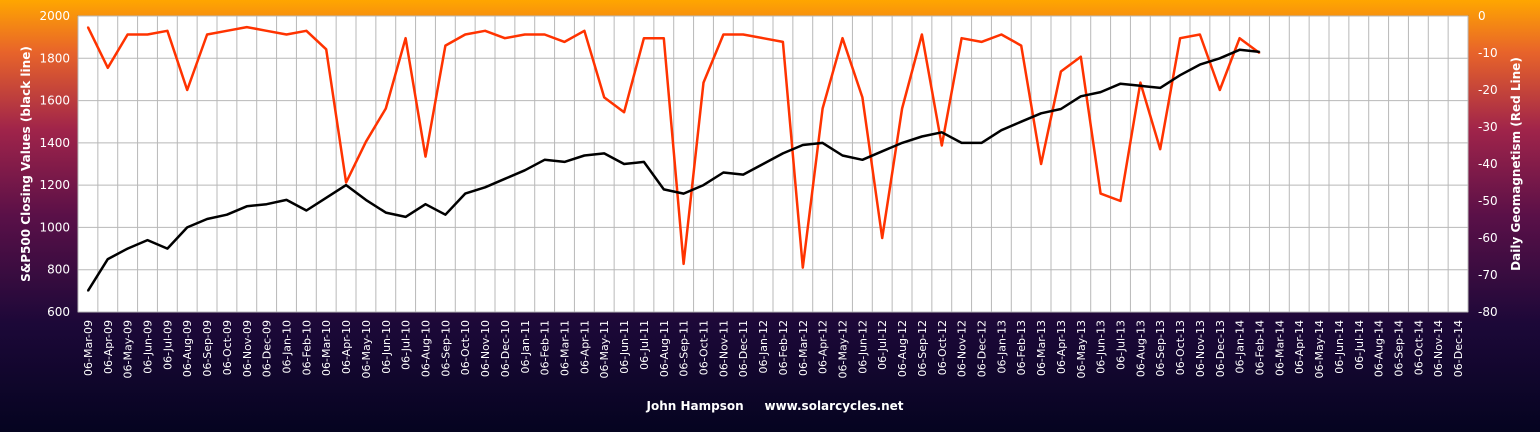 Image resolution: width=1540 pixels, height=432 pixels. Describe the element at coordinates (148, 347) in the screenshot. I see `x-tick-label-3: 06-Jun-09` at that location.